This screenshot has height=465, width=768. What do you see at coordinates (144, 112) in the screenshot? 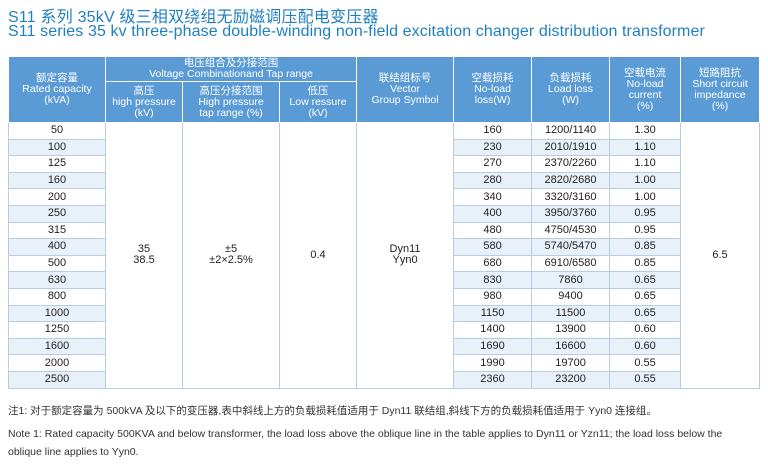
I see `header-high-voltage-unit: (kV)` at bounding box center [144, 112].